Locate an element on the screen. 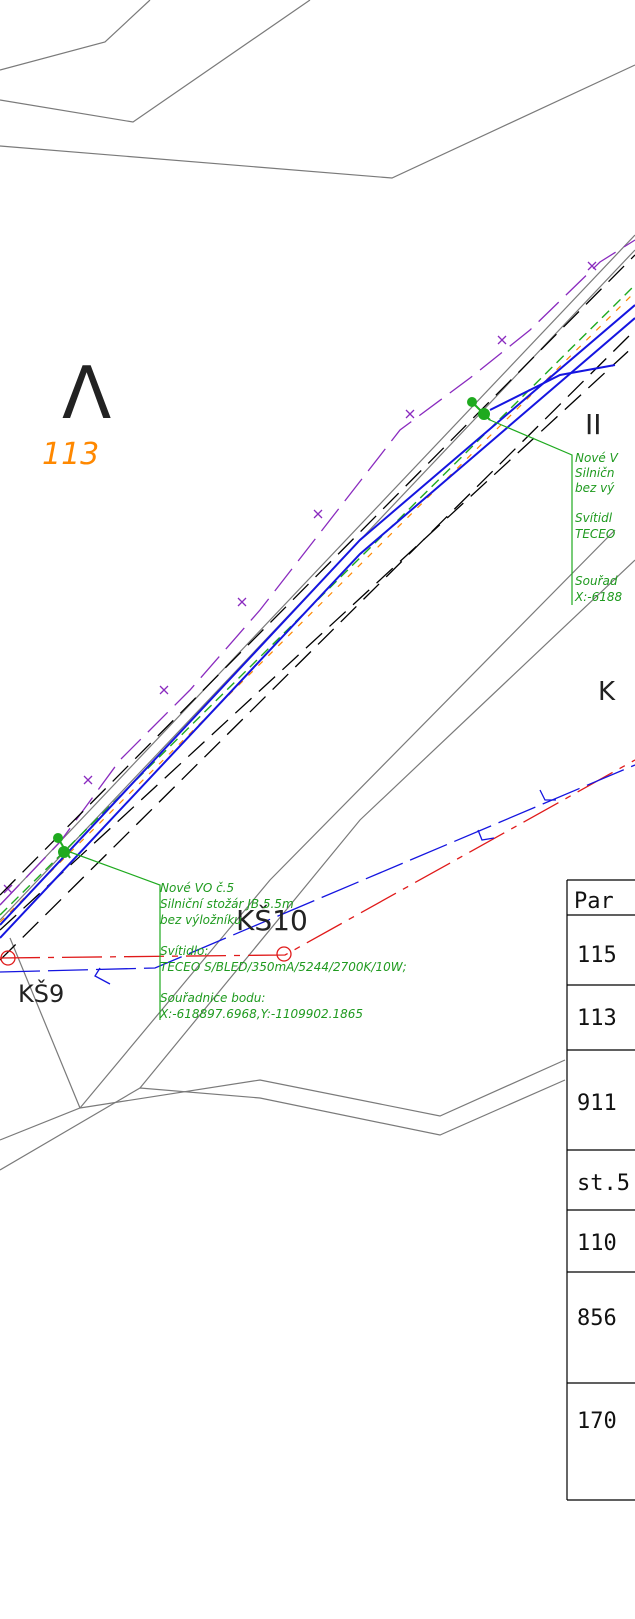  blue-dashed-line is located at coordinates (317, 874).